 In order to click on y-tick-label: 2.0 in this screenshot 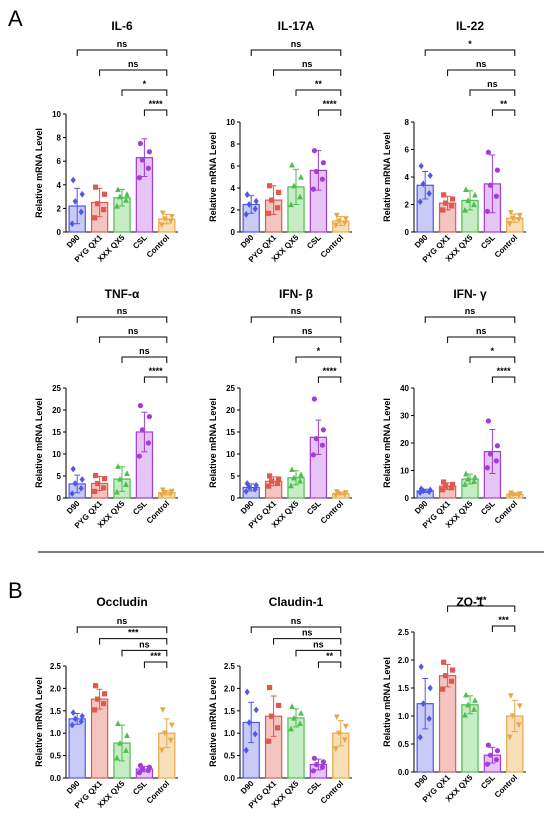, I will do `click(404, 660)`.